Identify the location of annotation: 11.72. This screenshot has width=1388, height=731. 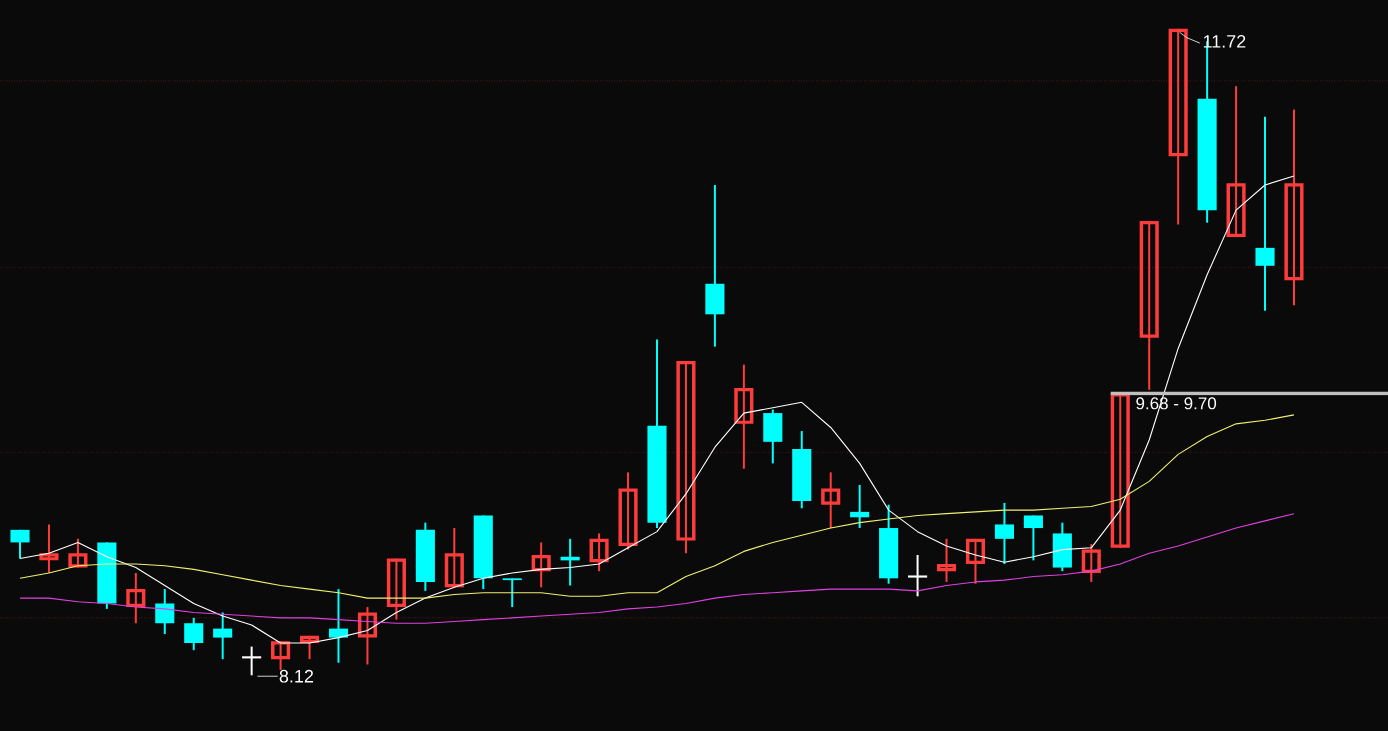
(1224, 41).